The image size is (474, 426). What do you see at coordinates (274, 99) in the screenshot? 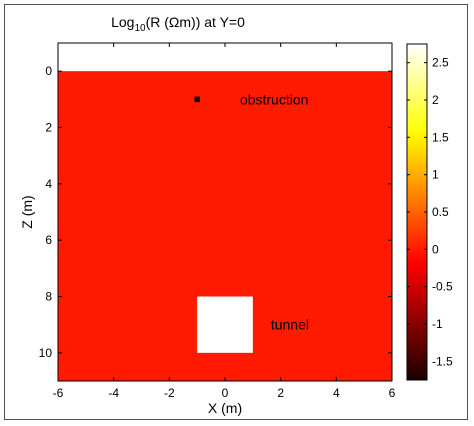
I see `obstruction-label: obstruction` at bounding box center [274, 99].